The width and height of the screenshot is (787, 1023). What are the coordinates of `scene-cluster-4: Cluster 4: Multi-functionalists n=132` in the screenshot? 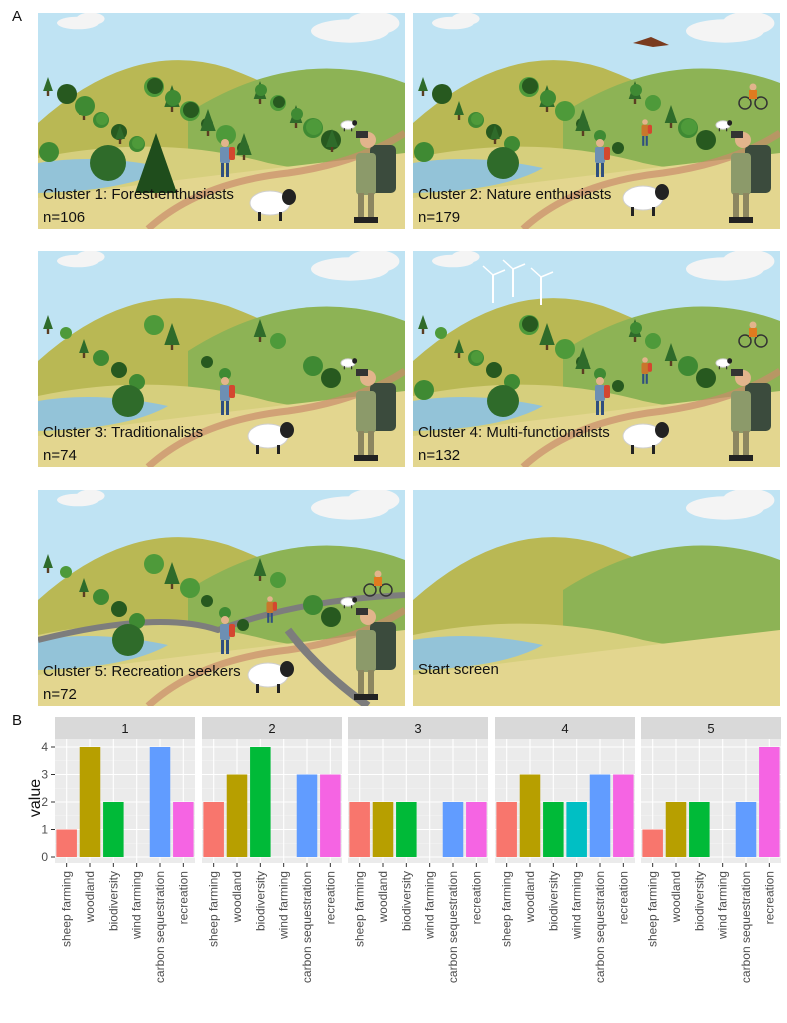 It's located at (596, 359).